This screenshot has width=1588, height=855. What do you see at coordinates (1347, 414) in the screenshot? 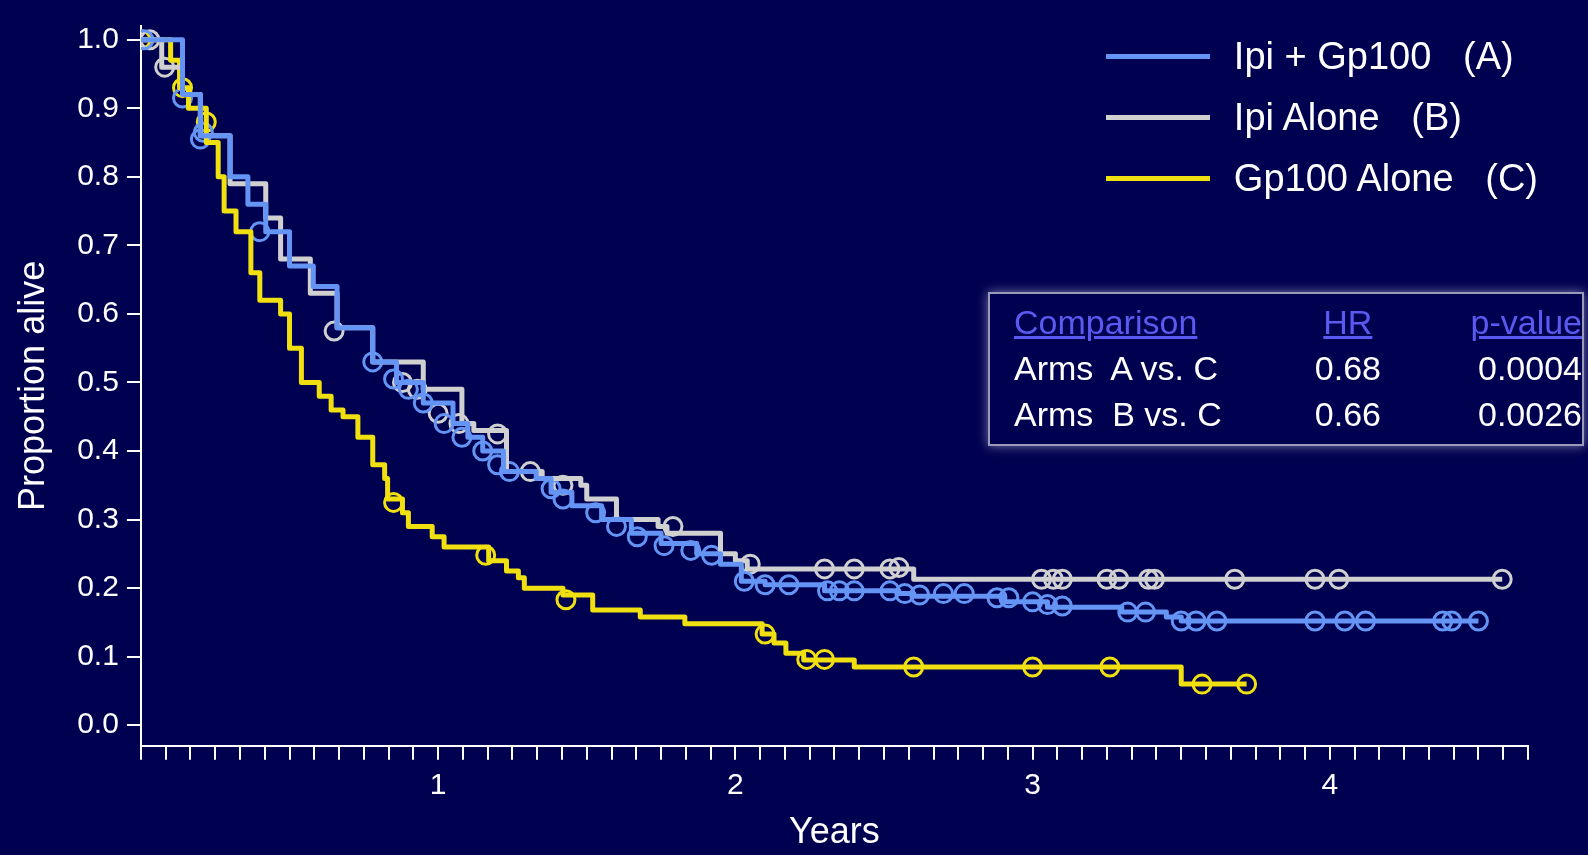
I see `annotation: 0.66` at bounding box center [1347, 414].